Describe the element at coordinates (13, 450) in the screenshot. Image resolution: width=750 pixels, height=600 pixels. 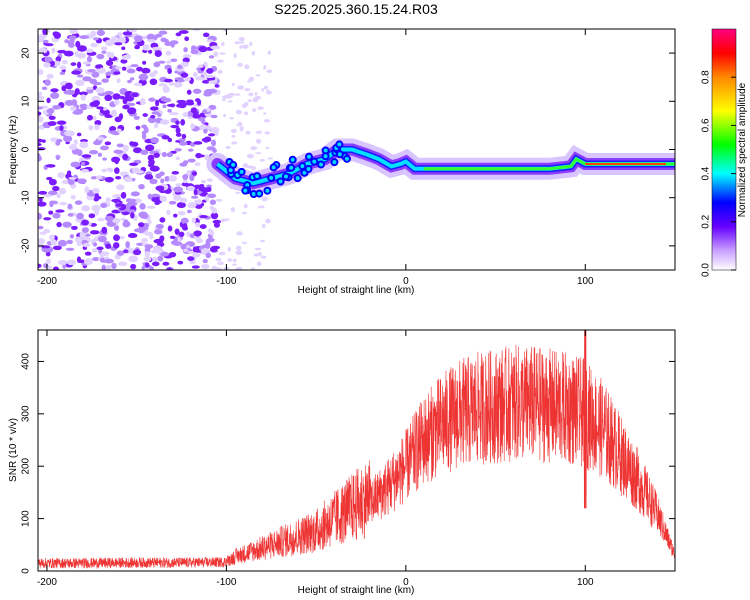
I see `snr-y-label: SNR (10 * v/v)` at that location.